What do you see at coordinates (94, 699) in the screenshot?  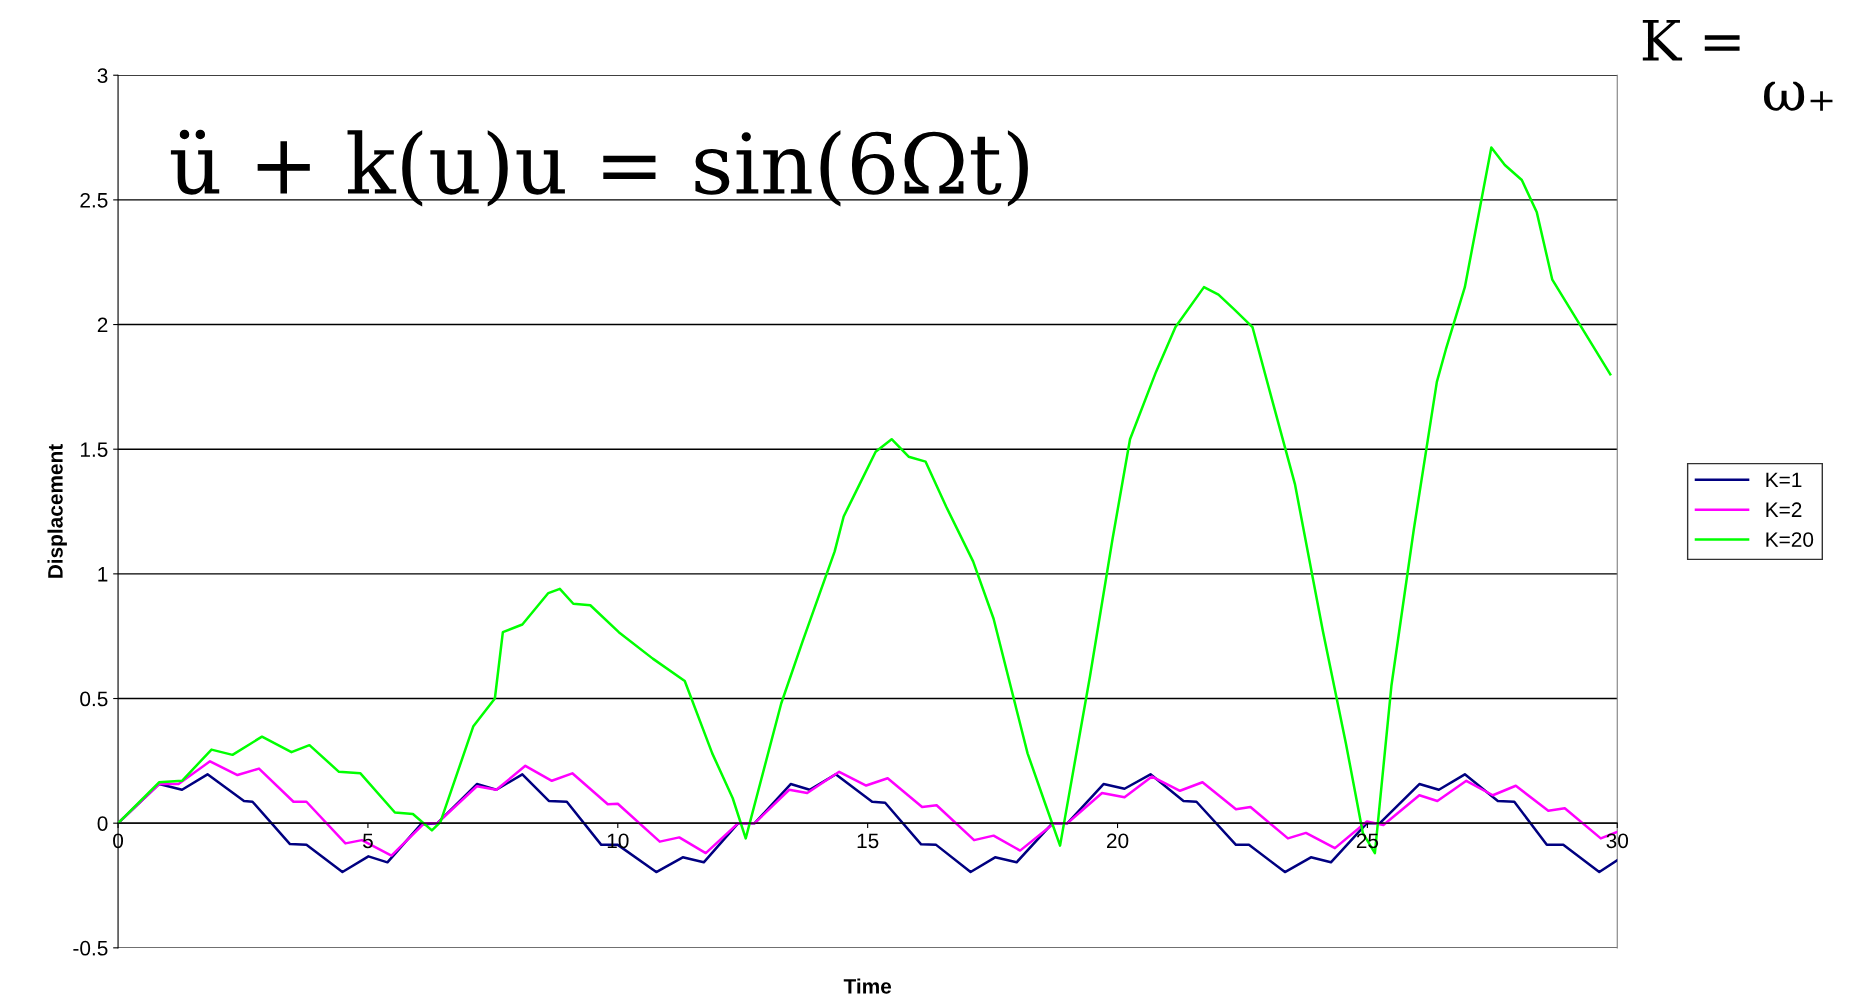 I see `y-tick-label: 0.5` at bounding box center [94, 699].